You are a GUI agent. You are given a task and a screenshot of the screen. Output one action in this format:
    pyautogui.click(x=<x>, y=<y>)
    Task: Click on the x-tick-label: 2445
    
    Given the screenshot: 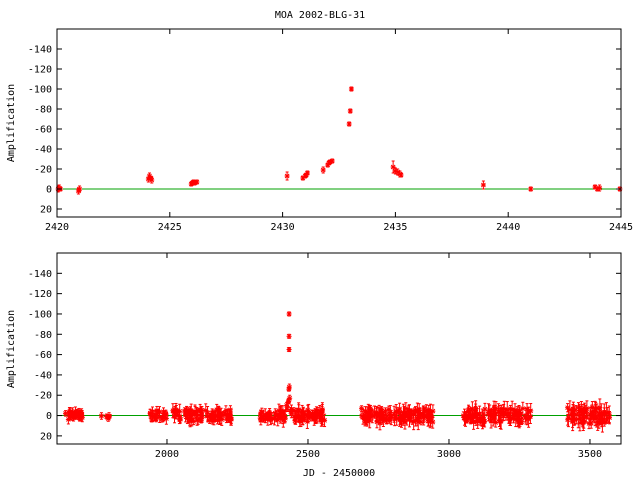 What is the action you would take?
    pyautogui.click(x=621, y=227)
    